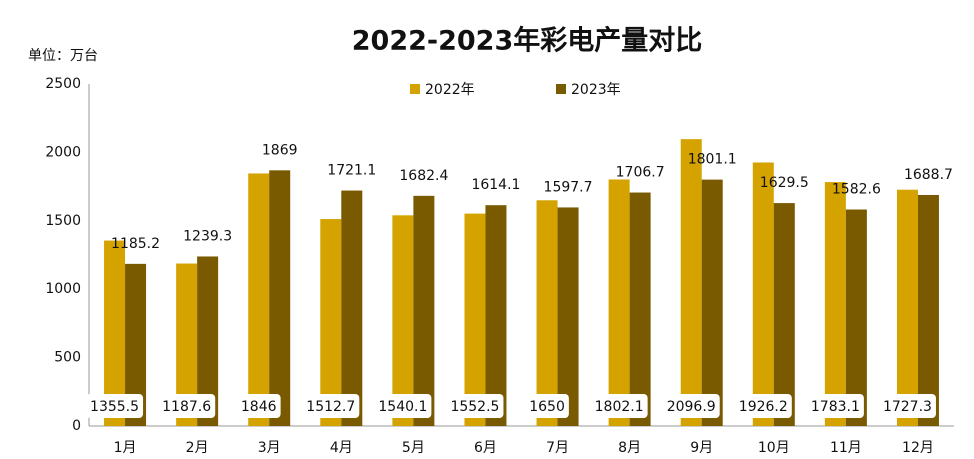  What do you see at coordinates (76, 426) in the screenshot?
I see `y-tick-label: 0` at bounding box center [76, 426].